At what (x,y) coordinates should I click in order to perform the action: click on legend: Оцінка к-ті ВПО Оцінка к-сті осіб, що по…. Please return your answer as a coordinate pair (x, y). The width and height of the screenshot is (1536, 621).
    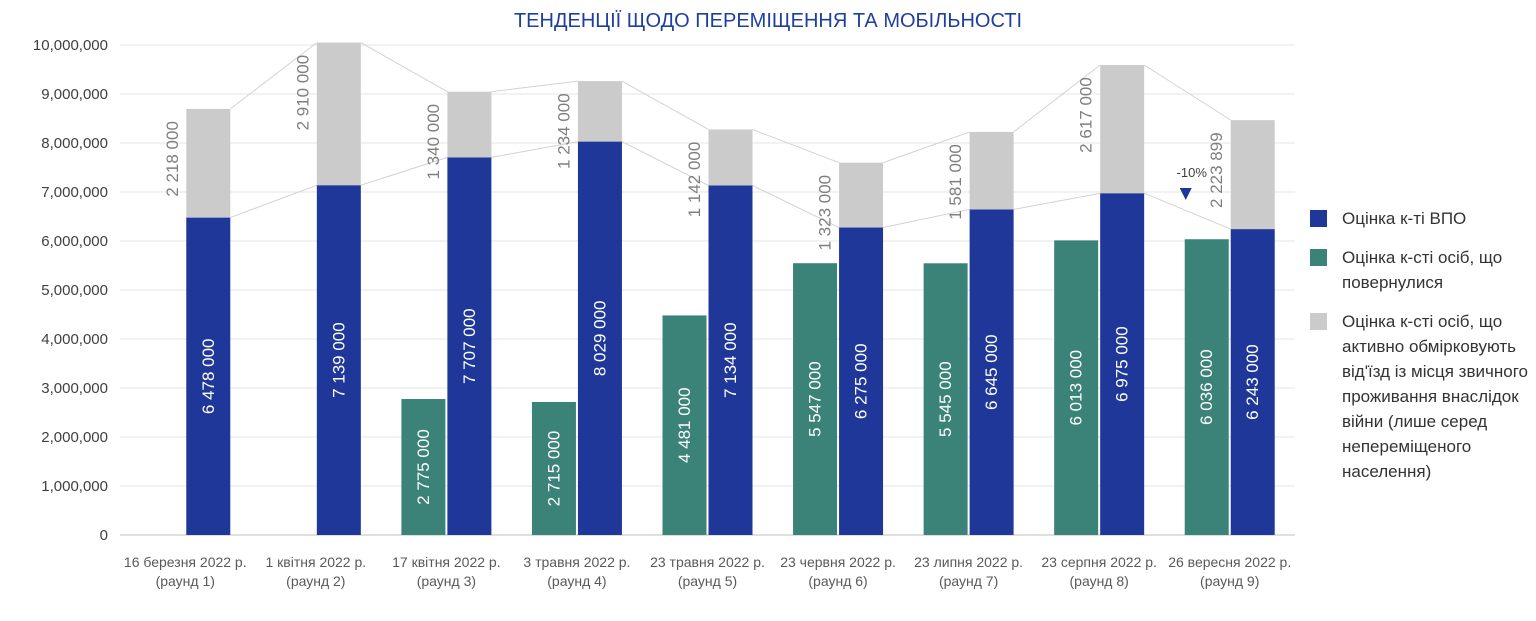
    Looking at the image, I should click on (1420, 352).